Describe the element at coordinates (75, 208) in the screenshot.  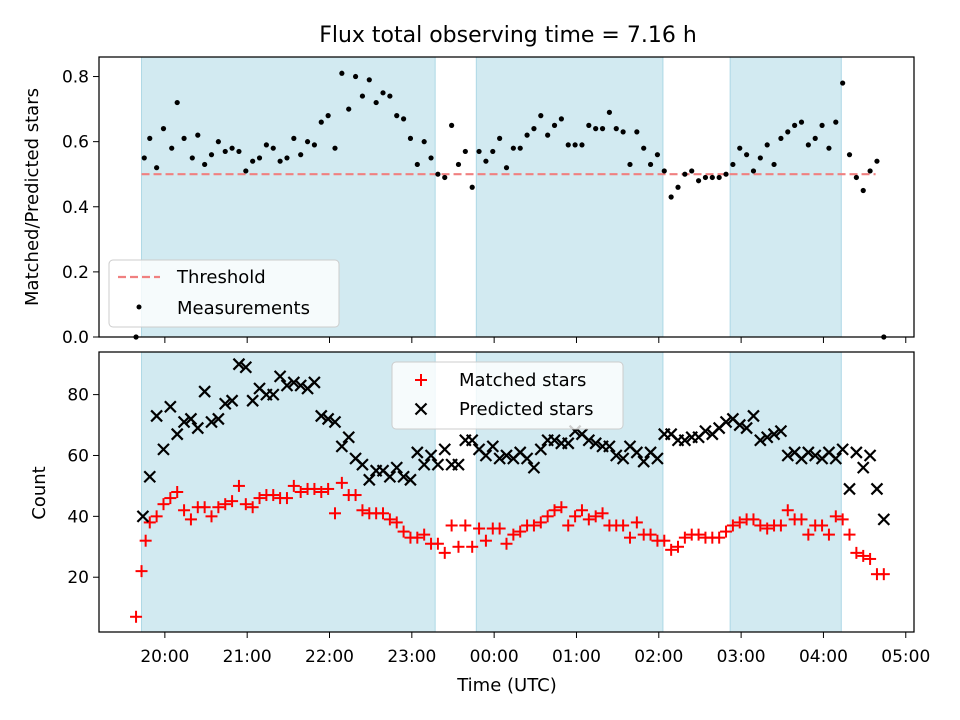
I see `top-y-tick-label: 0.4` at that location.